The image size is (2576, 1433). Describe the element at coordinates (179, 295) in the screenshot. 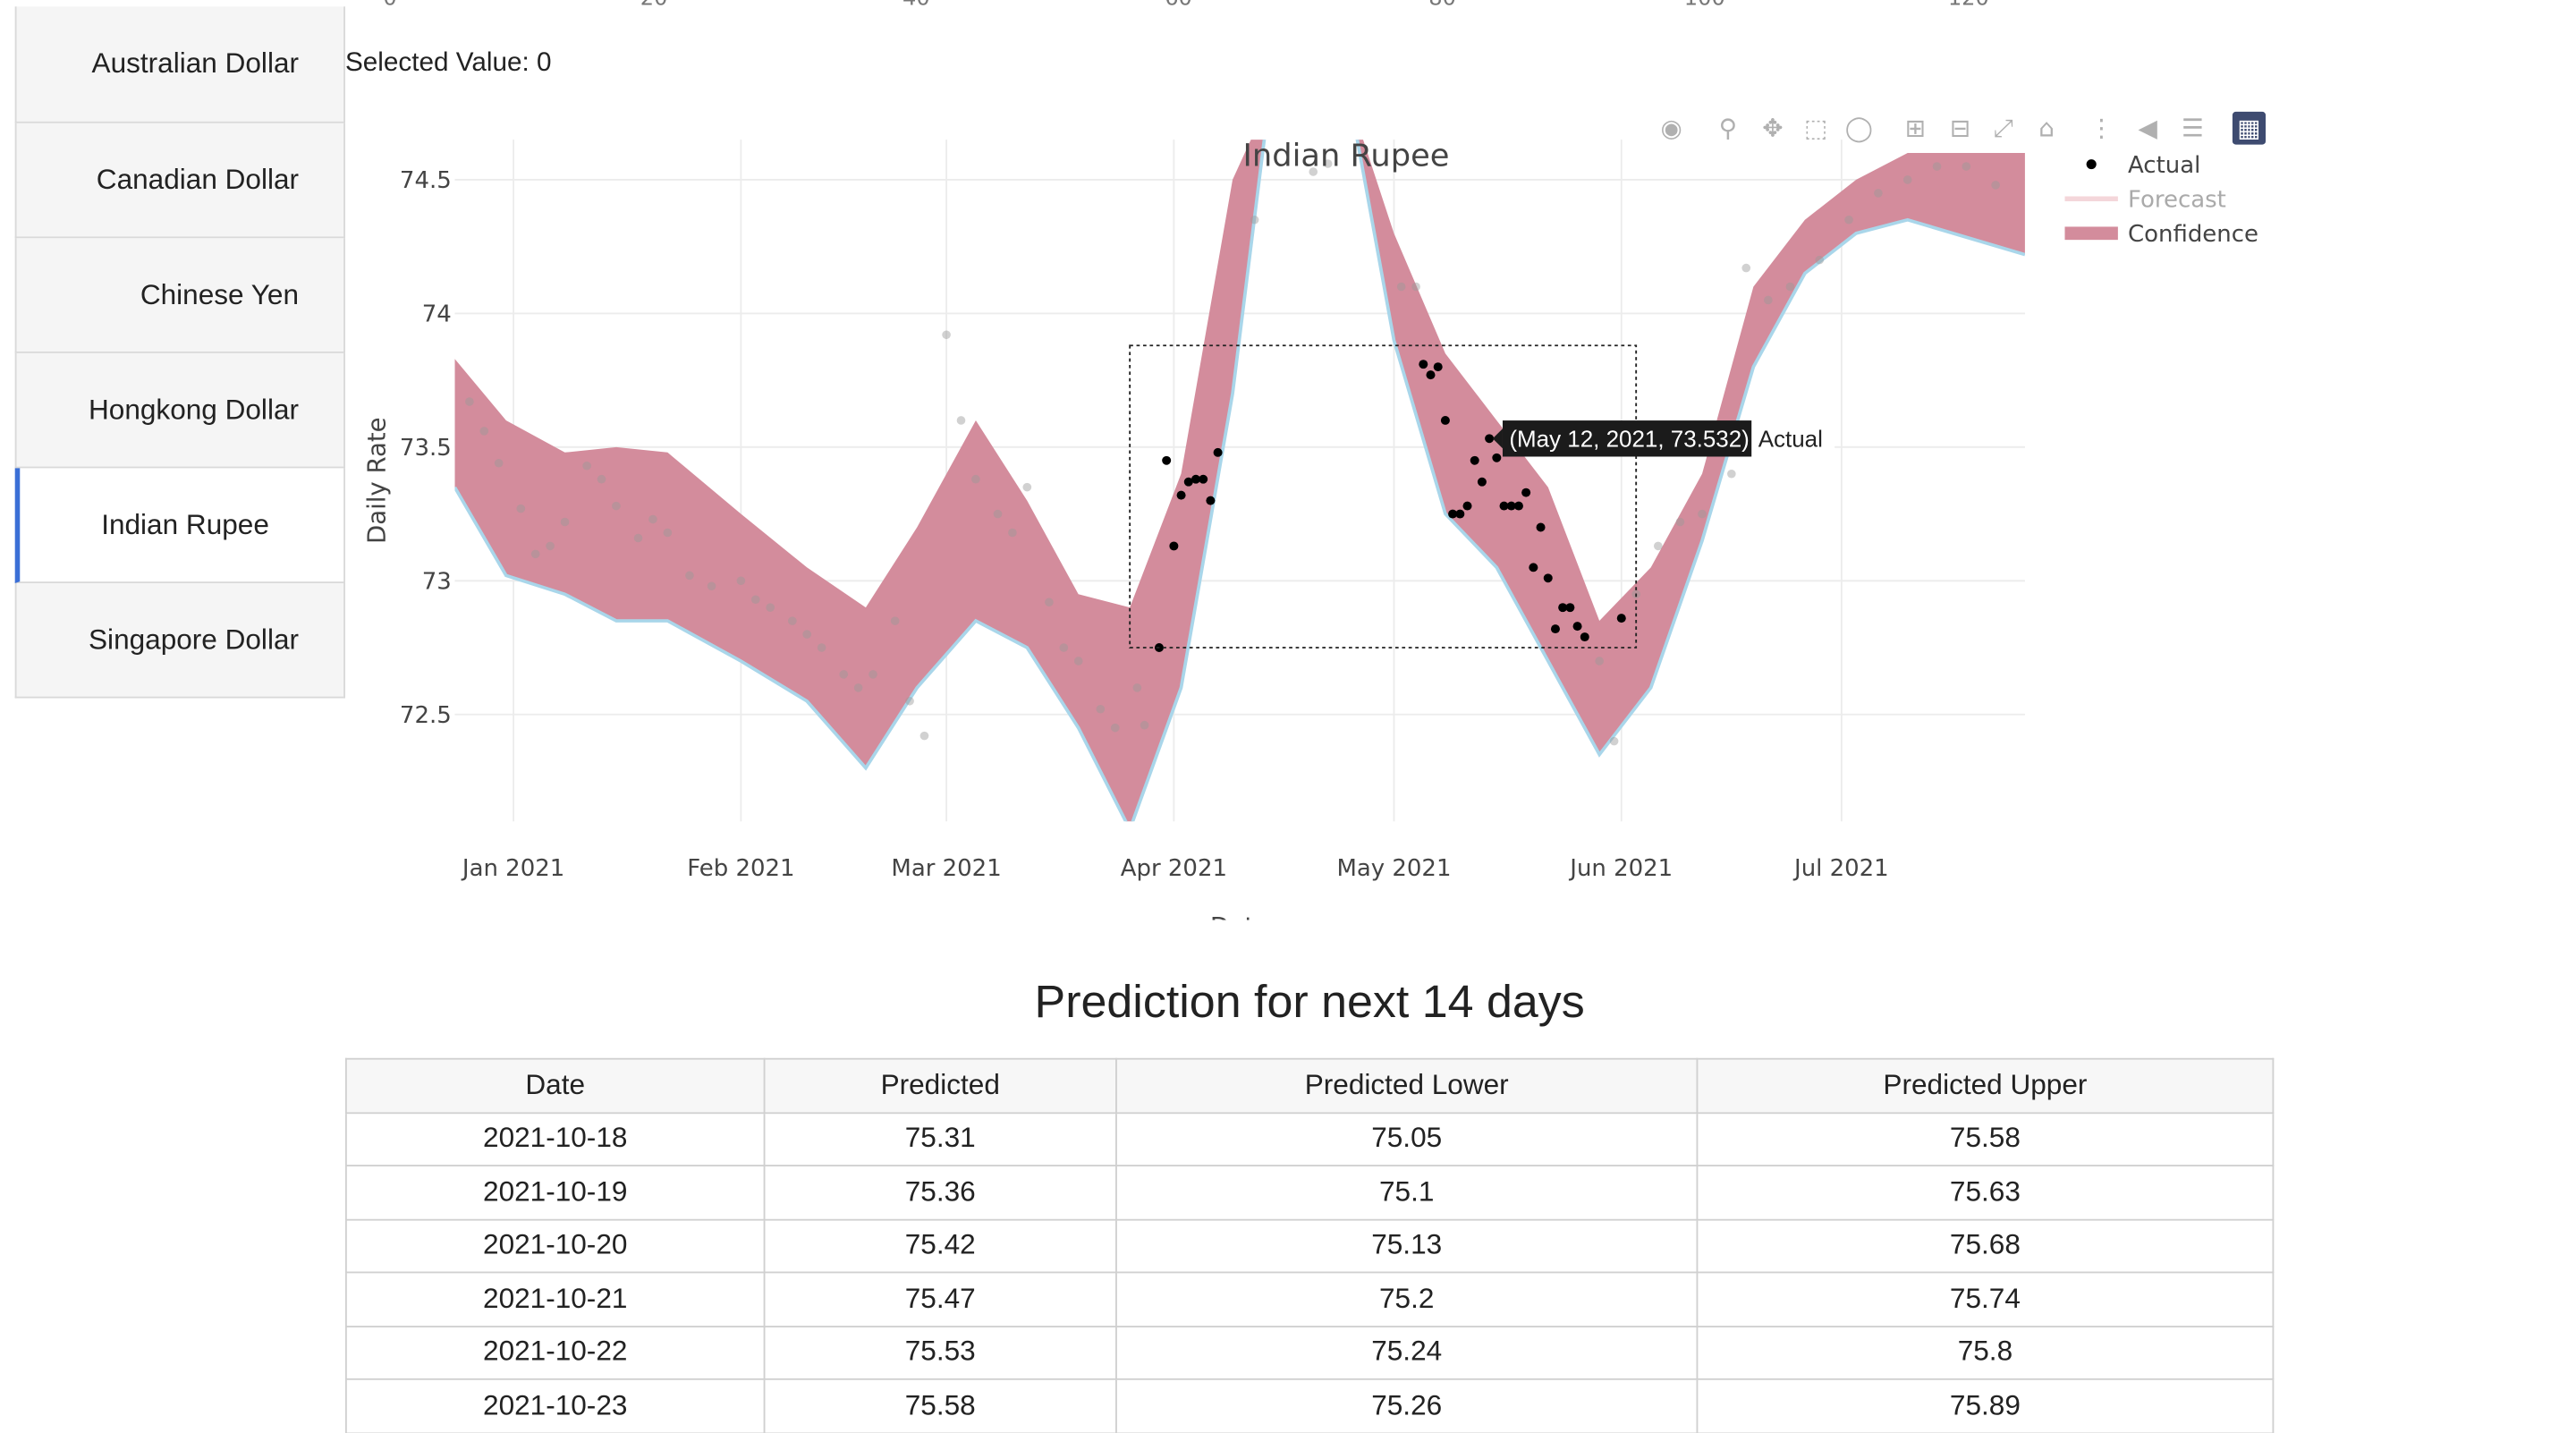

I see `sidebar-item-chinese-yen: Chinese Yen` at that location.